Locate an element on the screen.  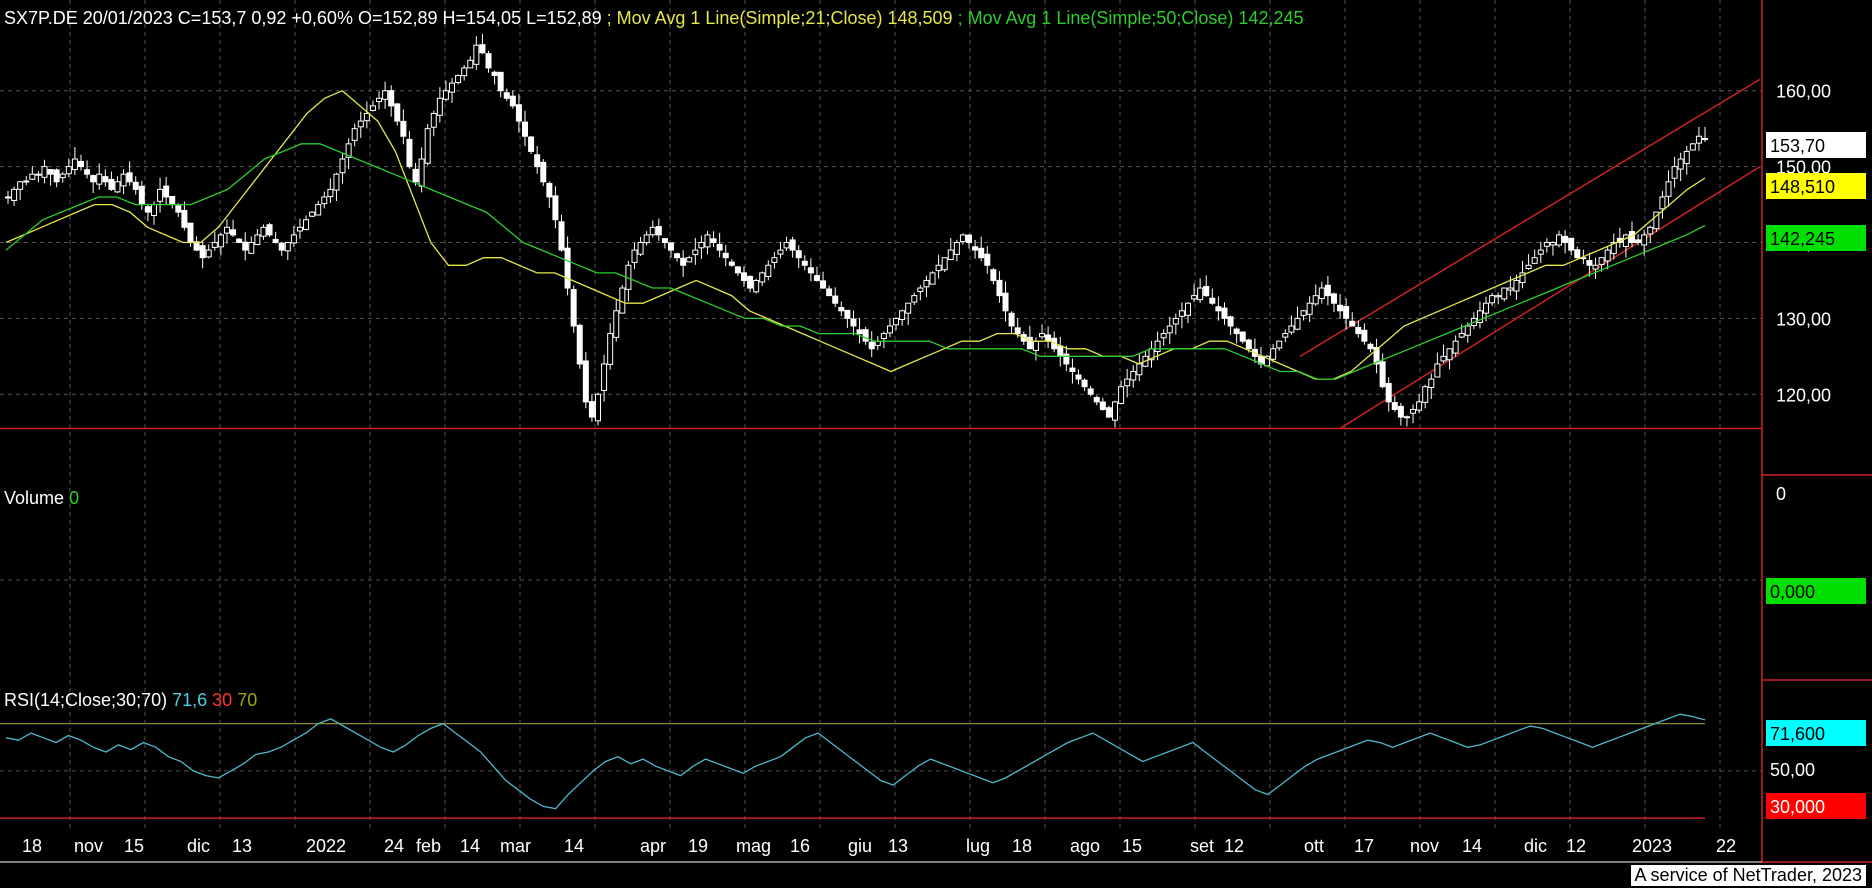
channel-upper-line is located at coordinates (1530, 217).